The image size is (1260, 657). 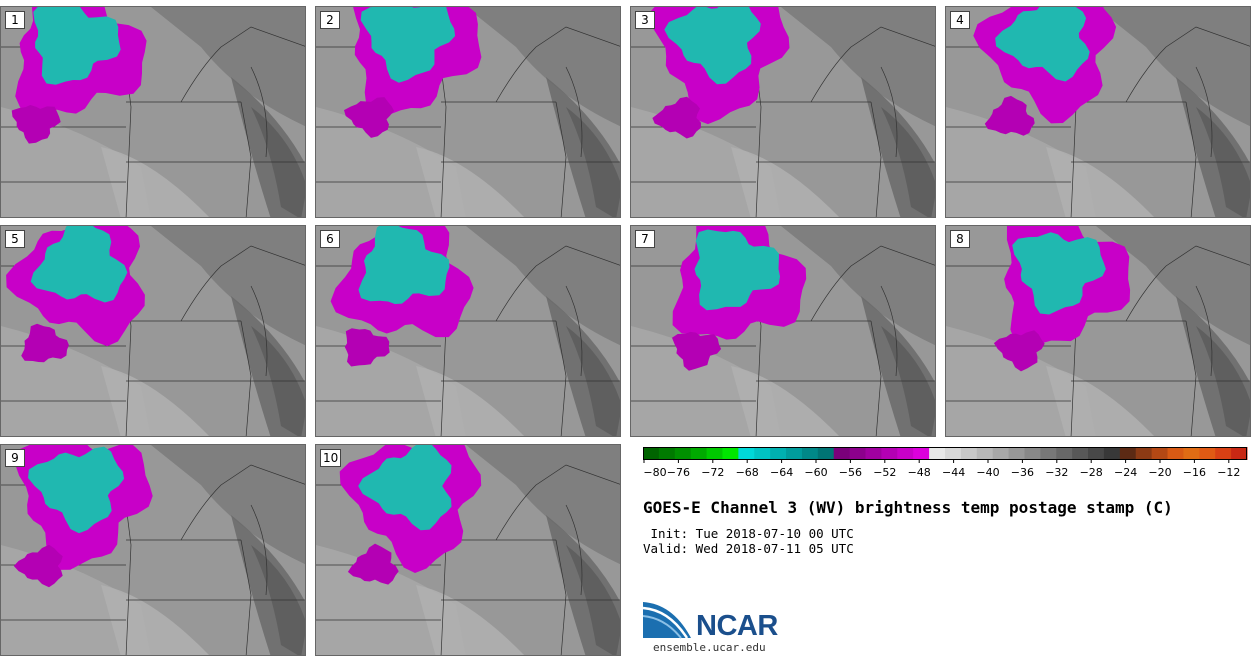 What do you see at coordinates (945, 453) in the screenshot?
I see `colorbar-outline` at bounding box center [945, 453].